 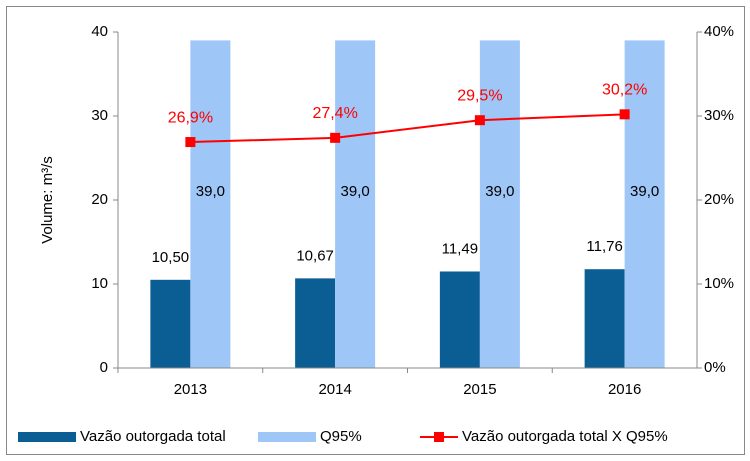 I want to click on y2-tick-label: 30%, so click(x=719, y=115).